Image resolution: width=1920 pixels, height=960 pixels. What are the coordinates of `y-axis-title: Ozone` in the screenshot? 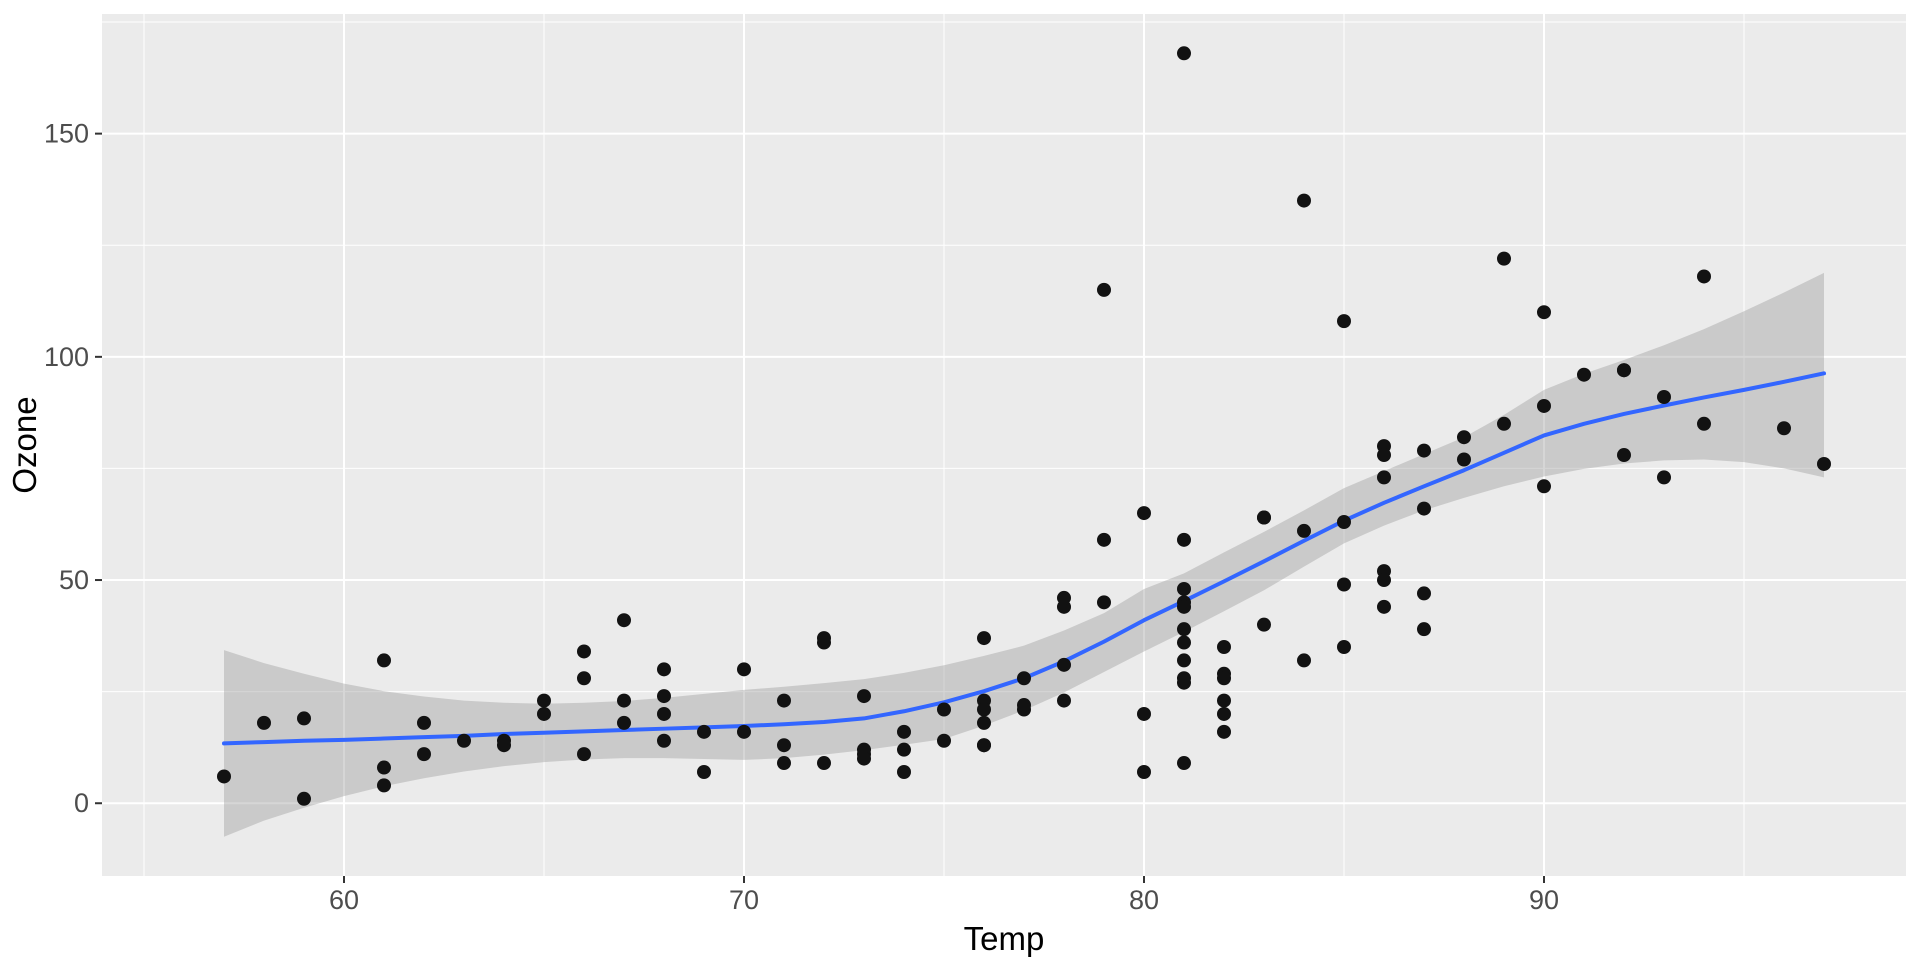 It's located at (24, 444).